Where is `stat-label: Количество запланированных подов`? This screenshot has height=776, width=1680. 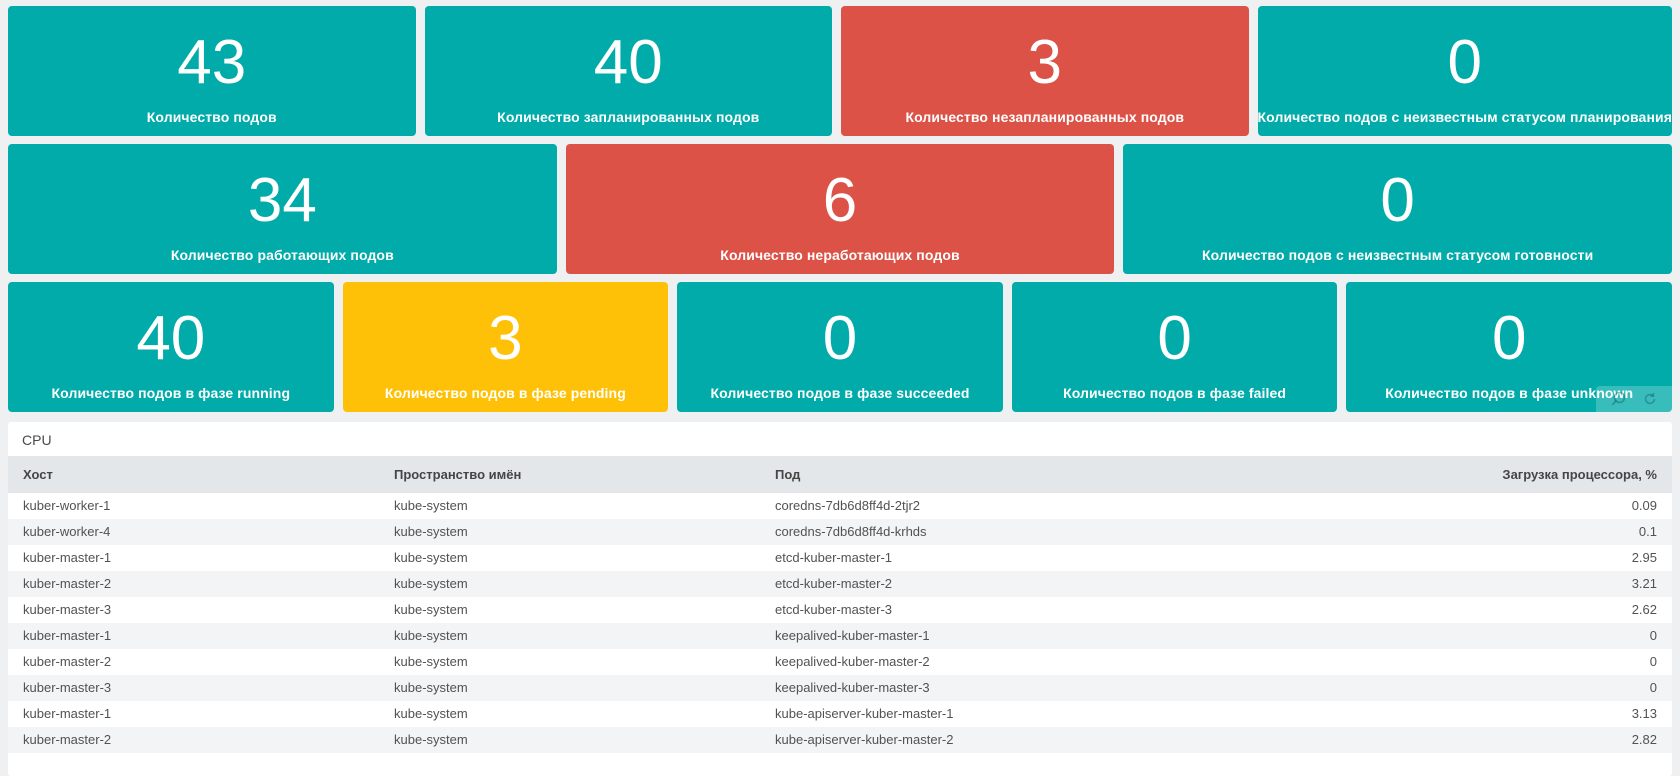
stat-label: Количество запланированных подов is located at coordinates (628, 116).